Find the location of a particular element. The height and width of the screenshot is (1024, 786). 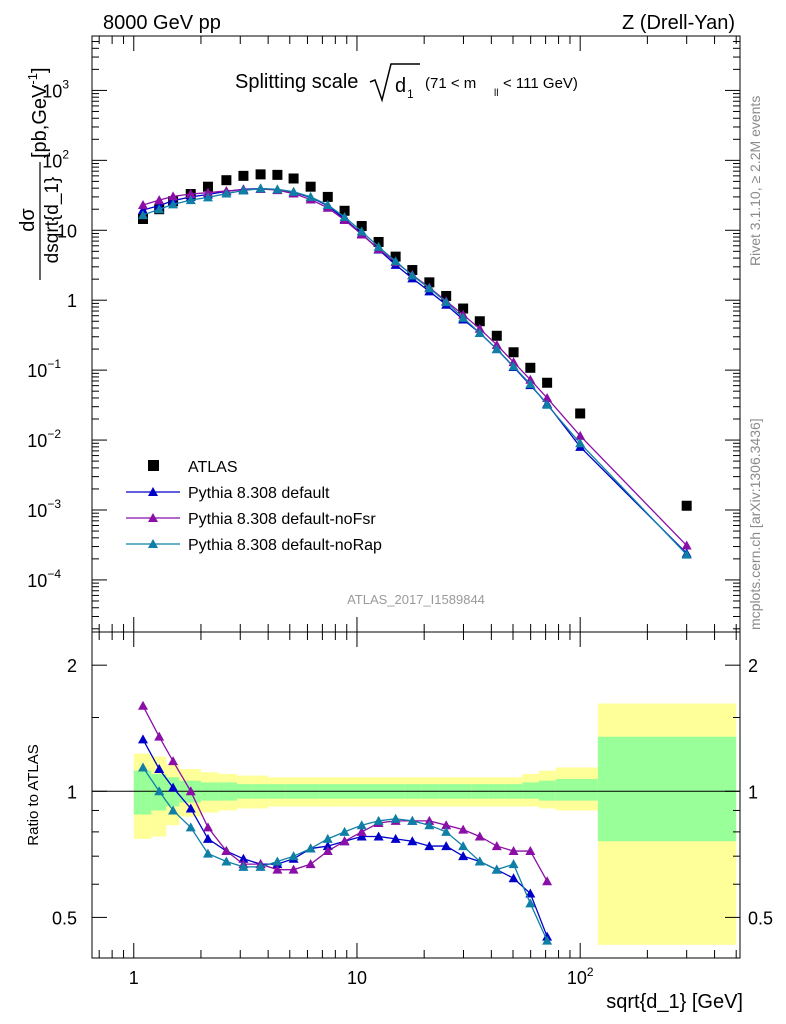

x-tick-label: 1 is located at coordinates (134, 978).